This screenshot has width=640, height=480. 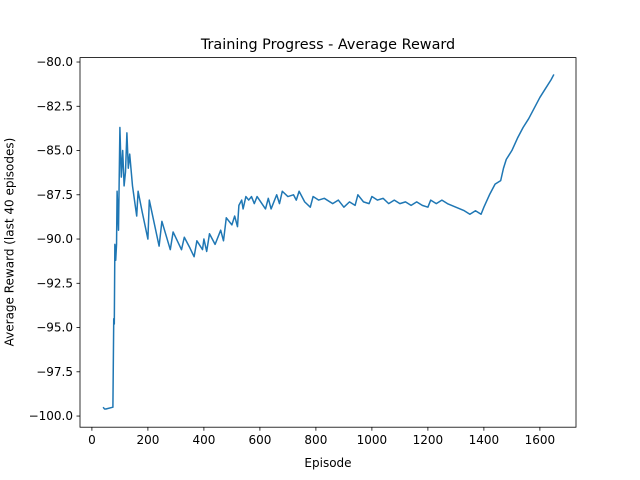 I want to click on y-tick-label: −85.0, so click(x=54, y=151).